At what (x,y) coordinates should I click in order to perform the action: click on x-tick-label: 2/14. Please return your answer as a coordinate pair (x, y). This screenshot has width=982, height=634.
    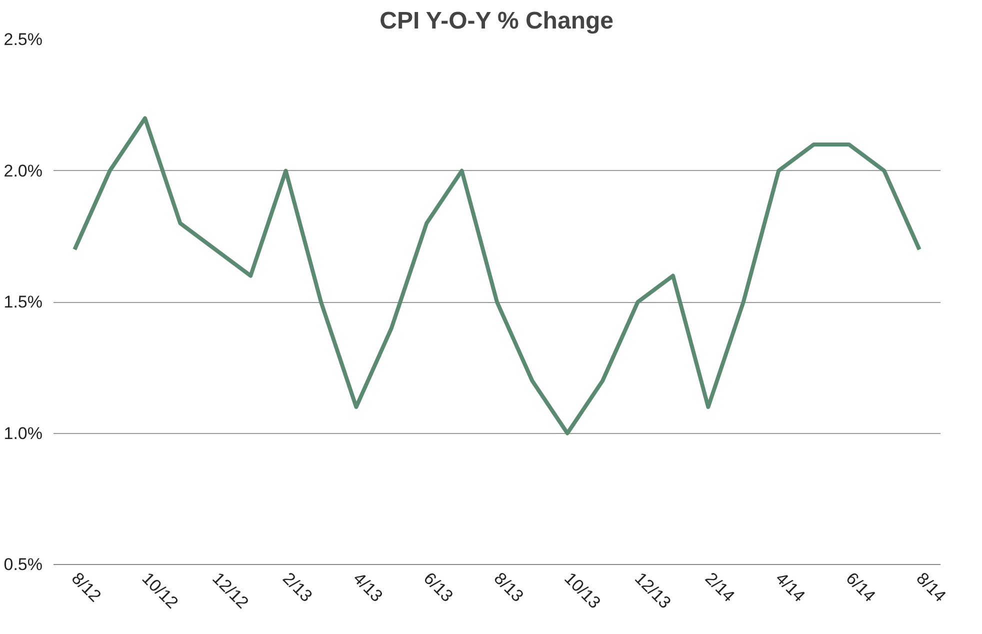
    Looking at the image, I should click on (719, 587).